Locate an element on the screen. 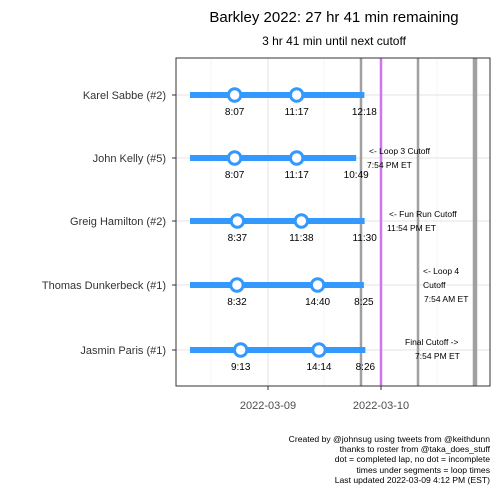 This screenshot has height=500, width=500. current-loop-time-label: 8:25 is located at coordinates (364, 302).